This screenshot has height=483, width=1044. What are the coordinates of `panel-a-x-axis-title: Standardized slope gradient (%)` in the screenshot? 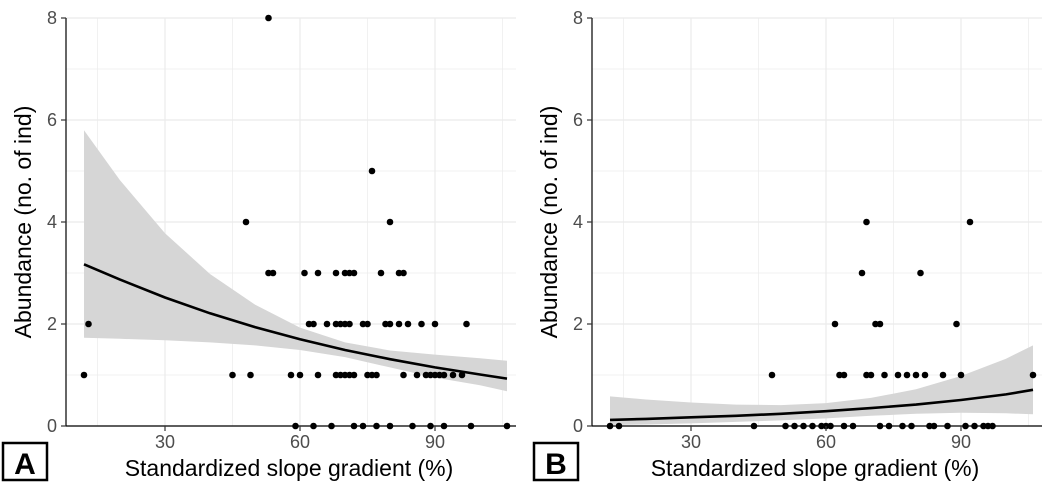 It's located at (289, 468).